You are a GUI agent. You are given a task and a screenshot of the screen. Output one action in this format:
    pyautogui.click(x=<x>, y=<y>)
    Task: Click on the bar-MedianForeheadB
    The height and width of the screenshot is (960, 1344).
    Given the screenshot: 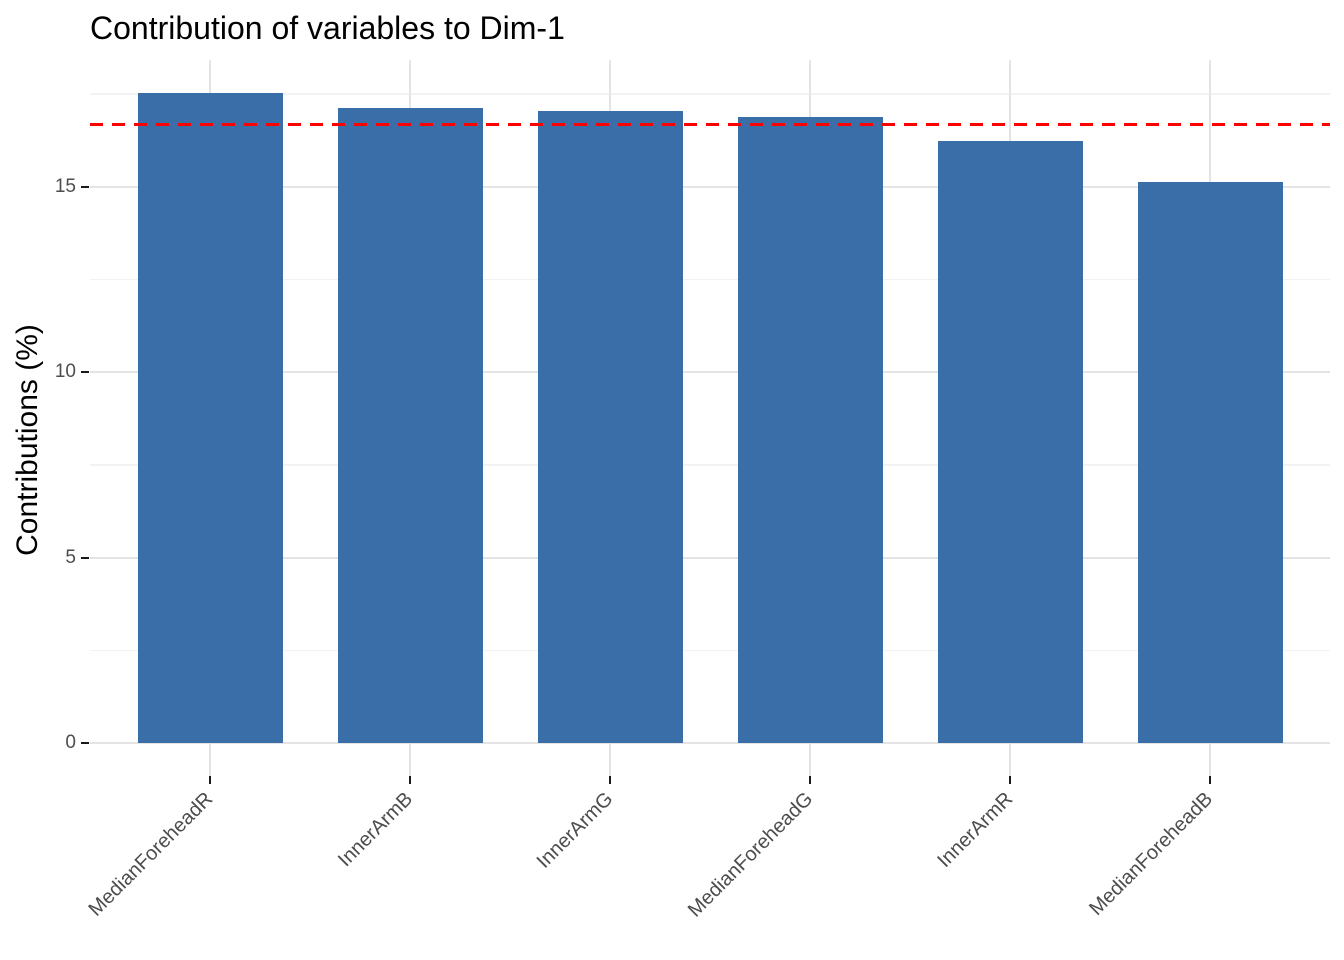 What is the action you would take?
    pyautogui.click(x=1210, y=463)
    